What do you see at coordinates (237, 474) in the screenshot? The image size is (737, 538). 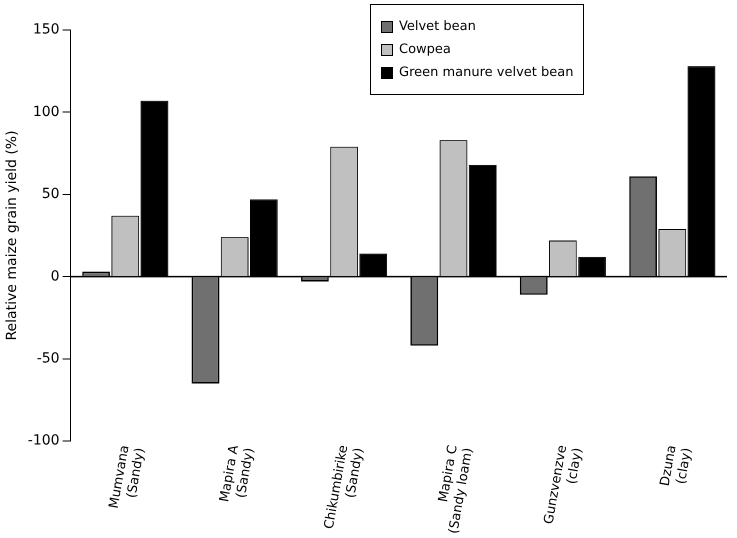 I see `x-tick-label: Mapira A (Sandy)` at bounding box center [237, 474].